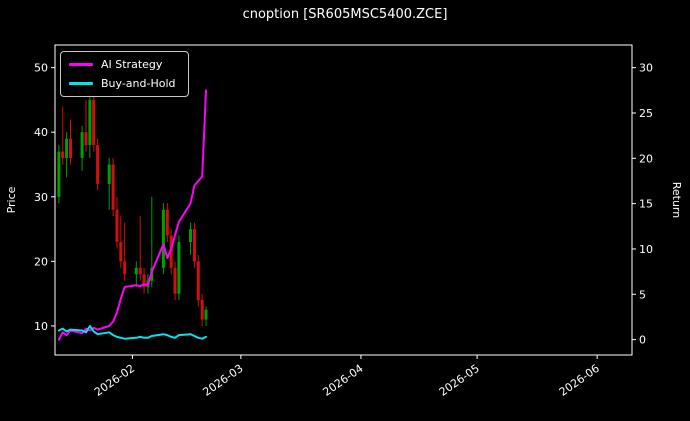 This screenshot has height=421, width=690. Describe the element at coordinates (41, 68) in the screenshot. I see `price-tick-label: 50` at that location.